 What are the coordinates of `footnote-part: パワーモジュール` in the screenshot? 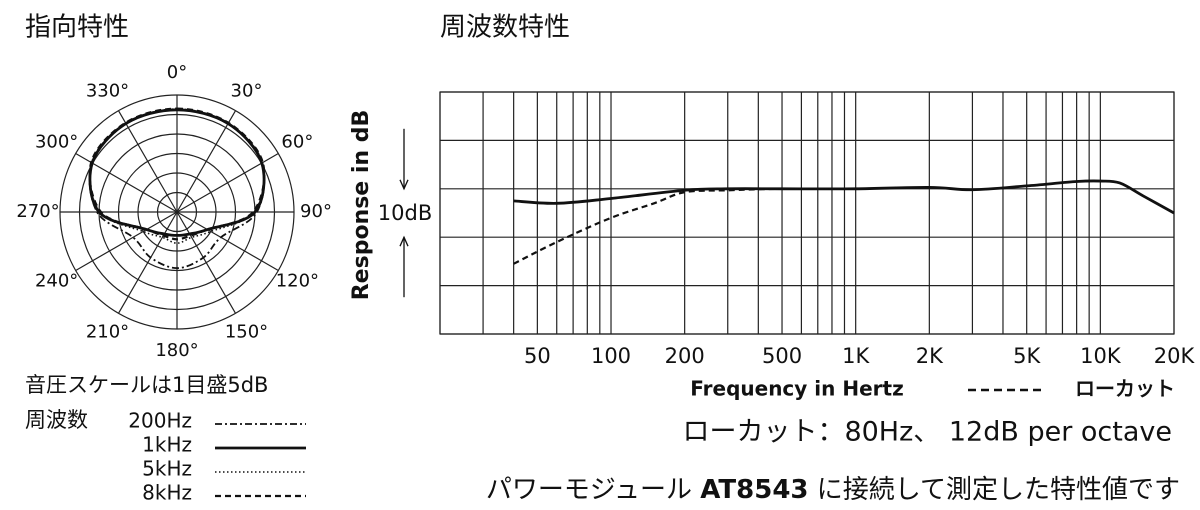 It's located at (593, 490).